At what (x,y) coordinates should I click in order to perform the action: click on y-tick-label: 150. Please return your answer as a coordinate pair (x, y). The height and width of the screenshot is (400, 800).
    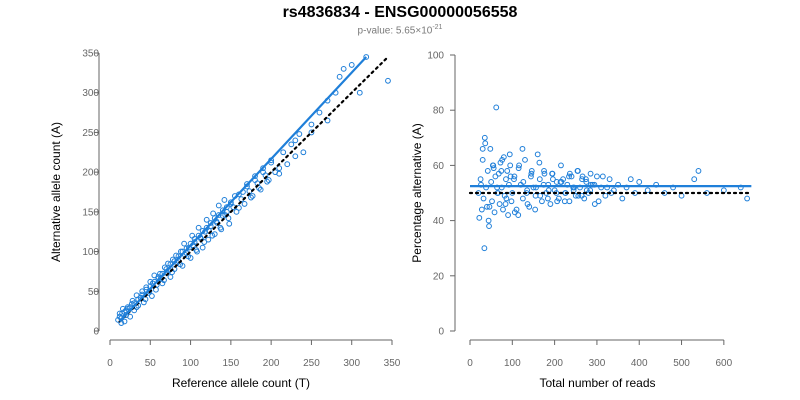
    Looking at the image, I should click on (90, 212).